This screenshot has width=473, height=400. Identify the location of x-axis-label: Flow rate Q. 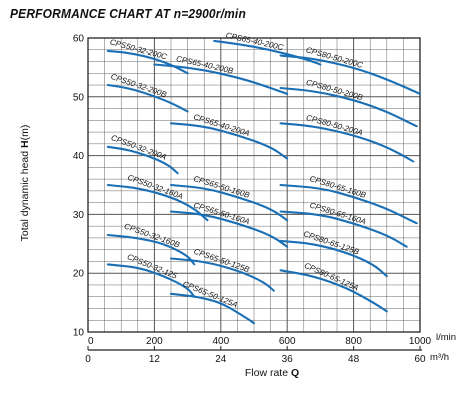
(272, 373).